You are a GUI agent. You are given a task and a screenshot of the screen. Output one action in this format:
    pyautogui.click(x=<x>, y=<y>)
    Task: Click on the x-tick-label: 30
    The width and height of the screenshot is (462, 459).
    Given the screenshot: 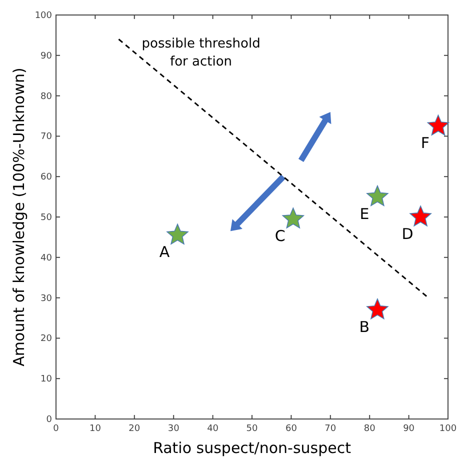 What is the action you would take?
    pyautogui.click(x=174, y=429)
    